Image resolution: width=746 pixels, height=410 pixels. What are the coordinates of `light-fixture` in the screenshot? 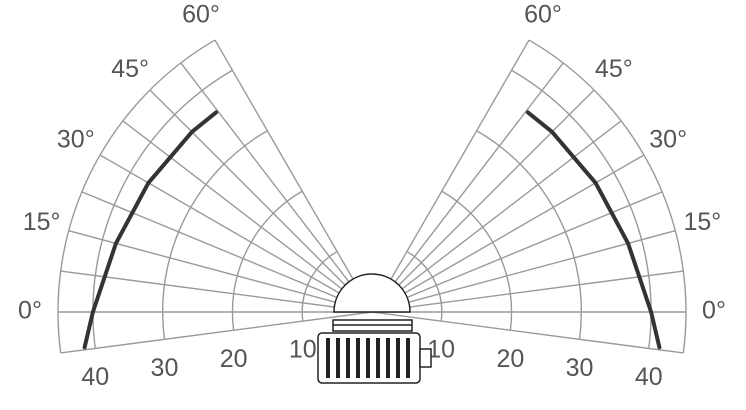 It's located at (374, 328).